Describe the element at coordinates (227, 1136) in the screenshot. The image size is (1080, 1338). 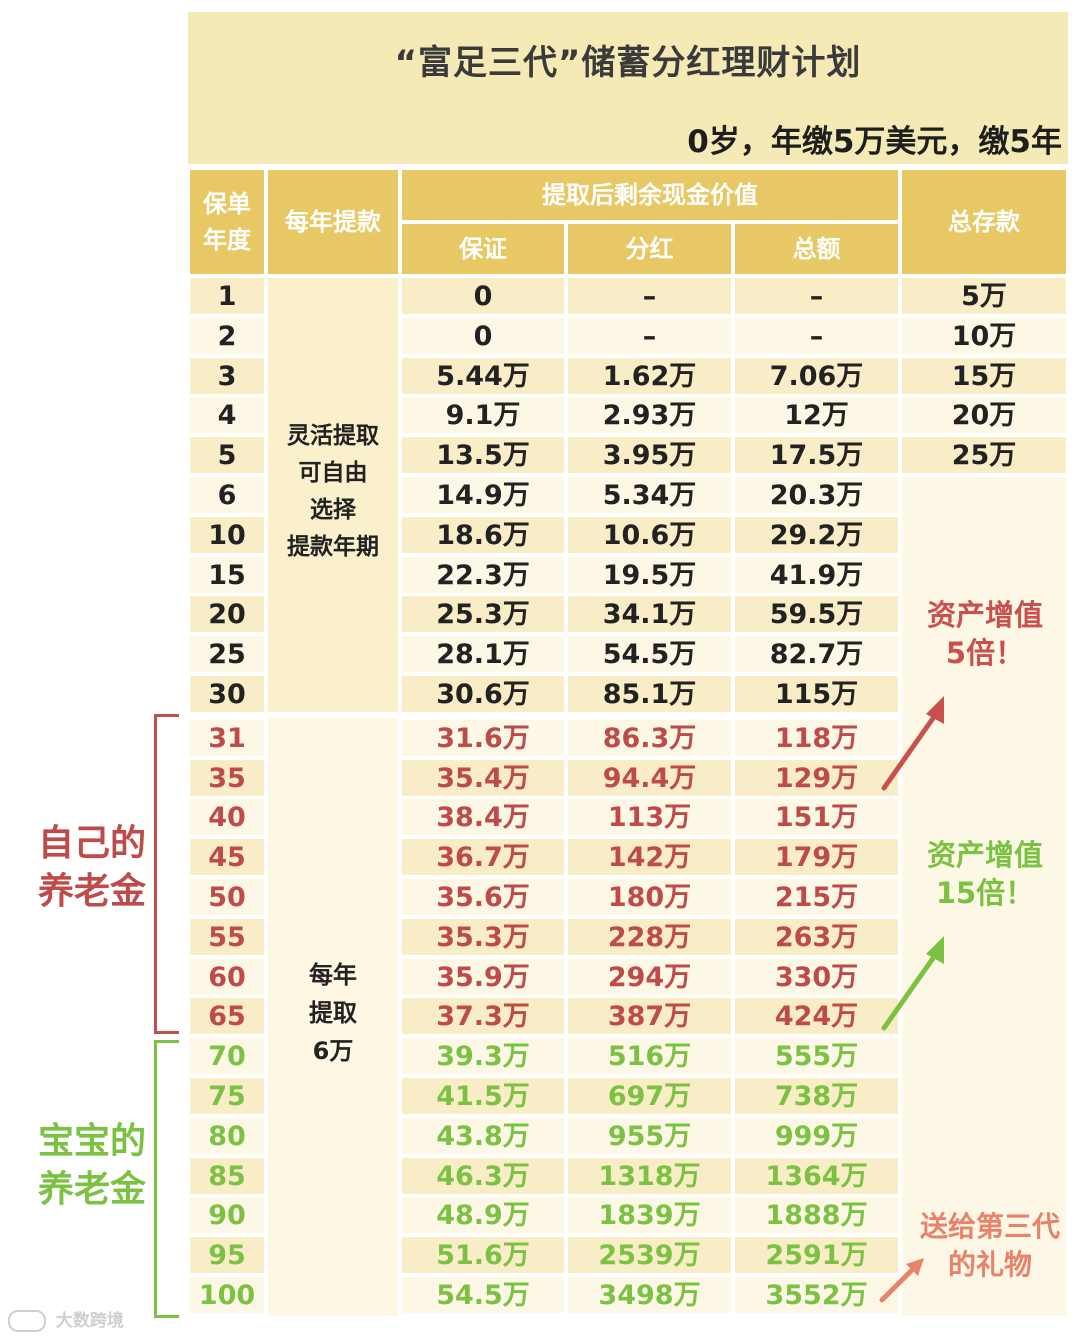
I see `cell-year: 80` at that location.